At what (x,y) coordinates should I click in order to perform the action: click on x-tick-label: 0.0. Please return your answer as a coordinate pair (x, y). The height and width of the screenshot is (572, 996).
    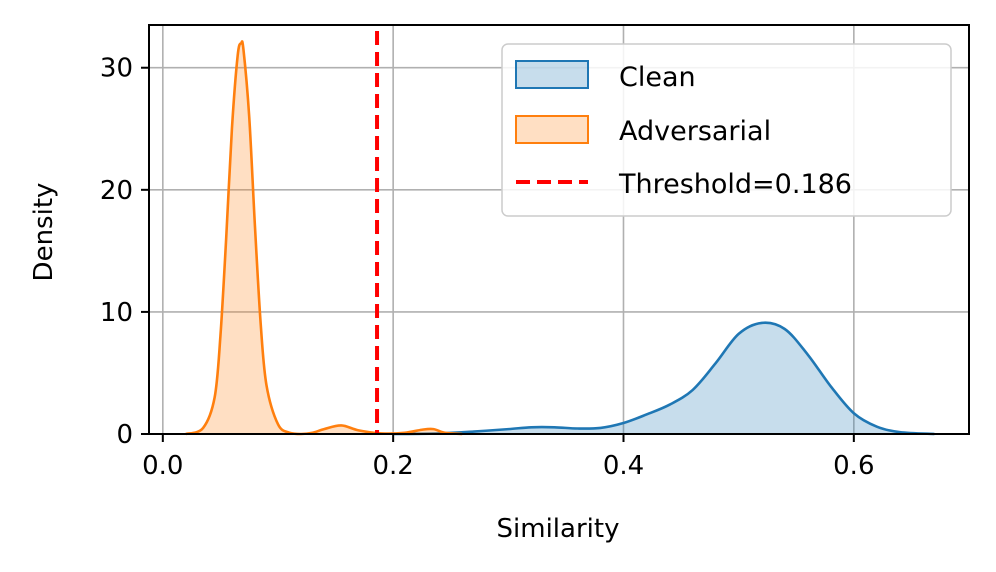
    Looking at the image, I should click on (162, 466).